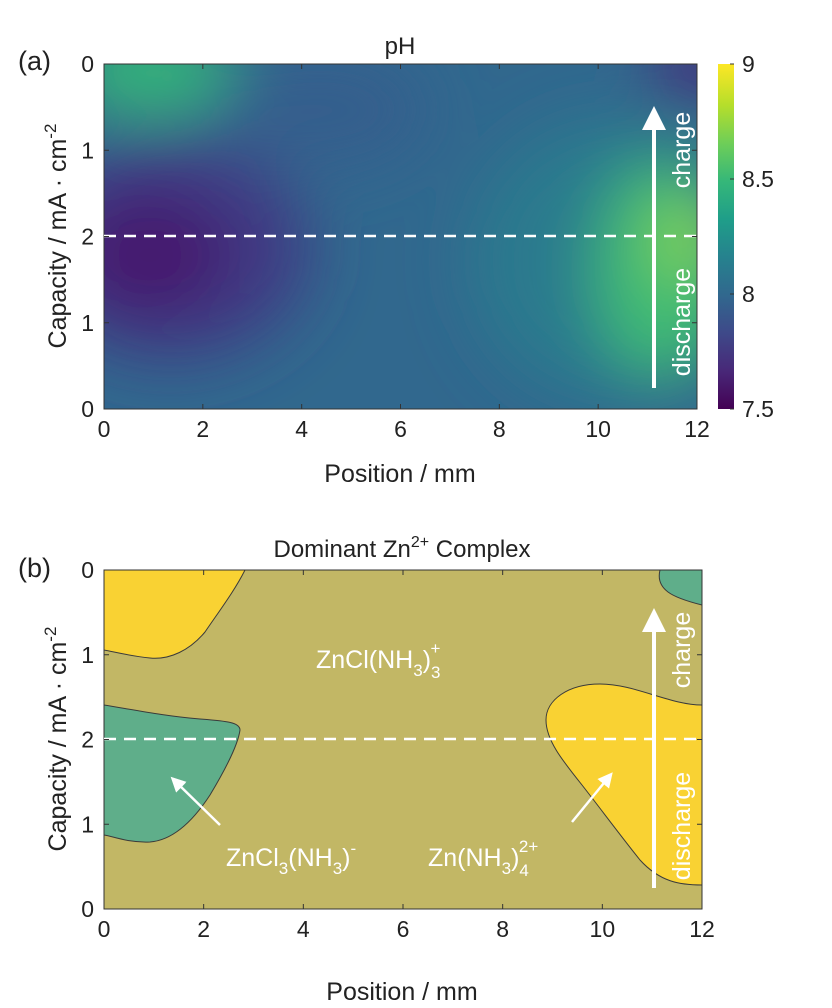 The width and height of the screenshot is (832, 1008). What do you see at coordinates (167, 255) in the screenshot?
I see `ph-low-core` at bounding box center [167, 255].